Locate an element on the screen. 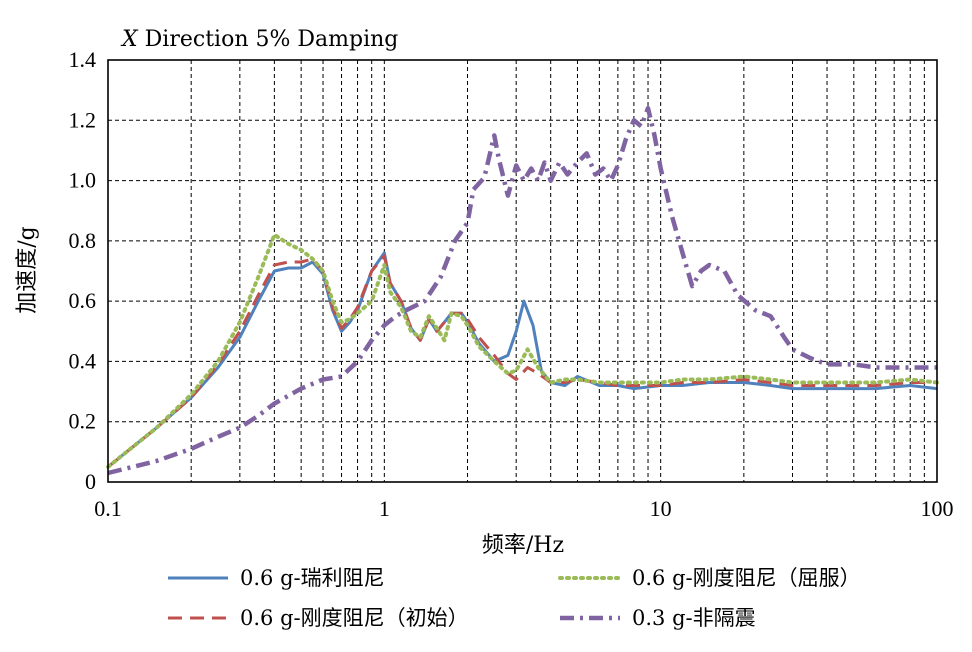 The image size is (972, 652). y-axis-label: 加速度/g is located at coordinates (27, 270).